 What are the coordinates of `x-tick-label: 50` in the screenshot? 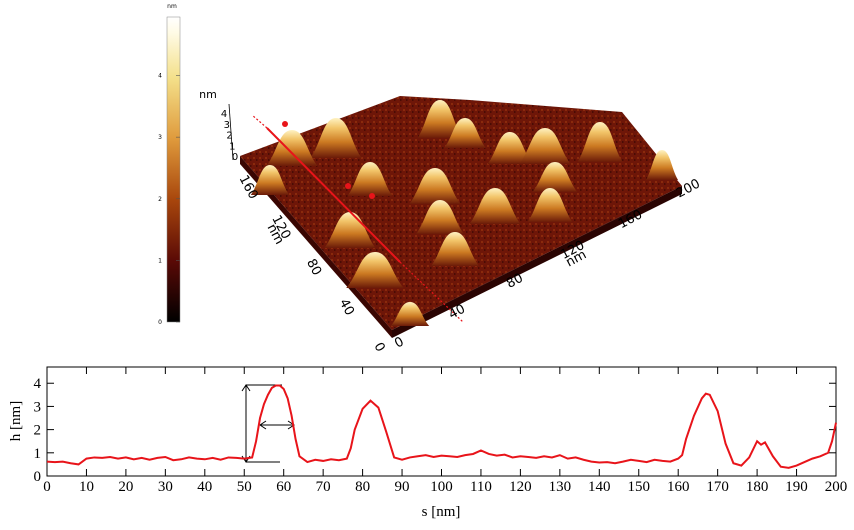 It's located at (244, 487).